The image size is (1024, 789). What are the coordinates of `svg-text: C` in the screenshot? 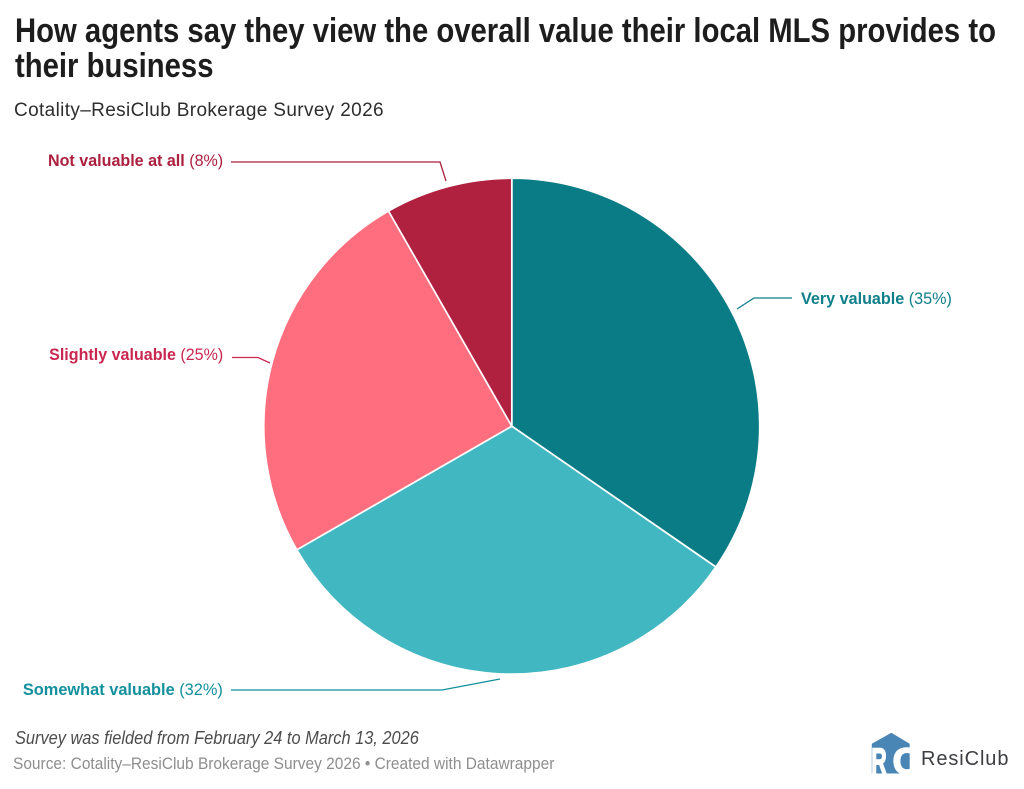 It's located at (902, 757).